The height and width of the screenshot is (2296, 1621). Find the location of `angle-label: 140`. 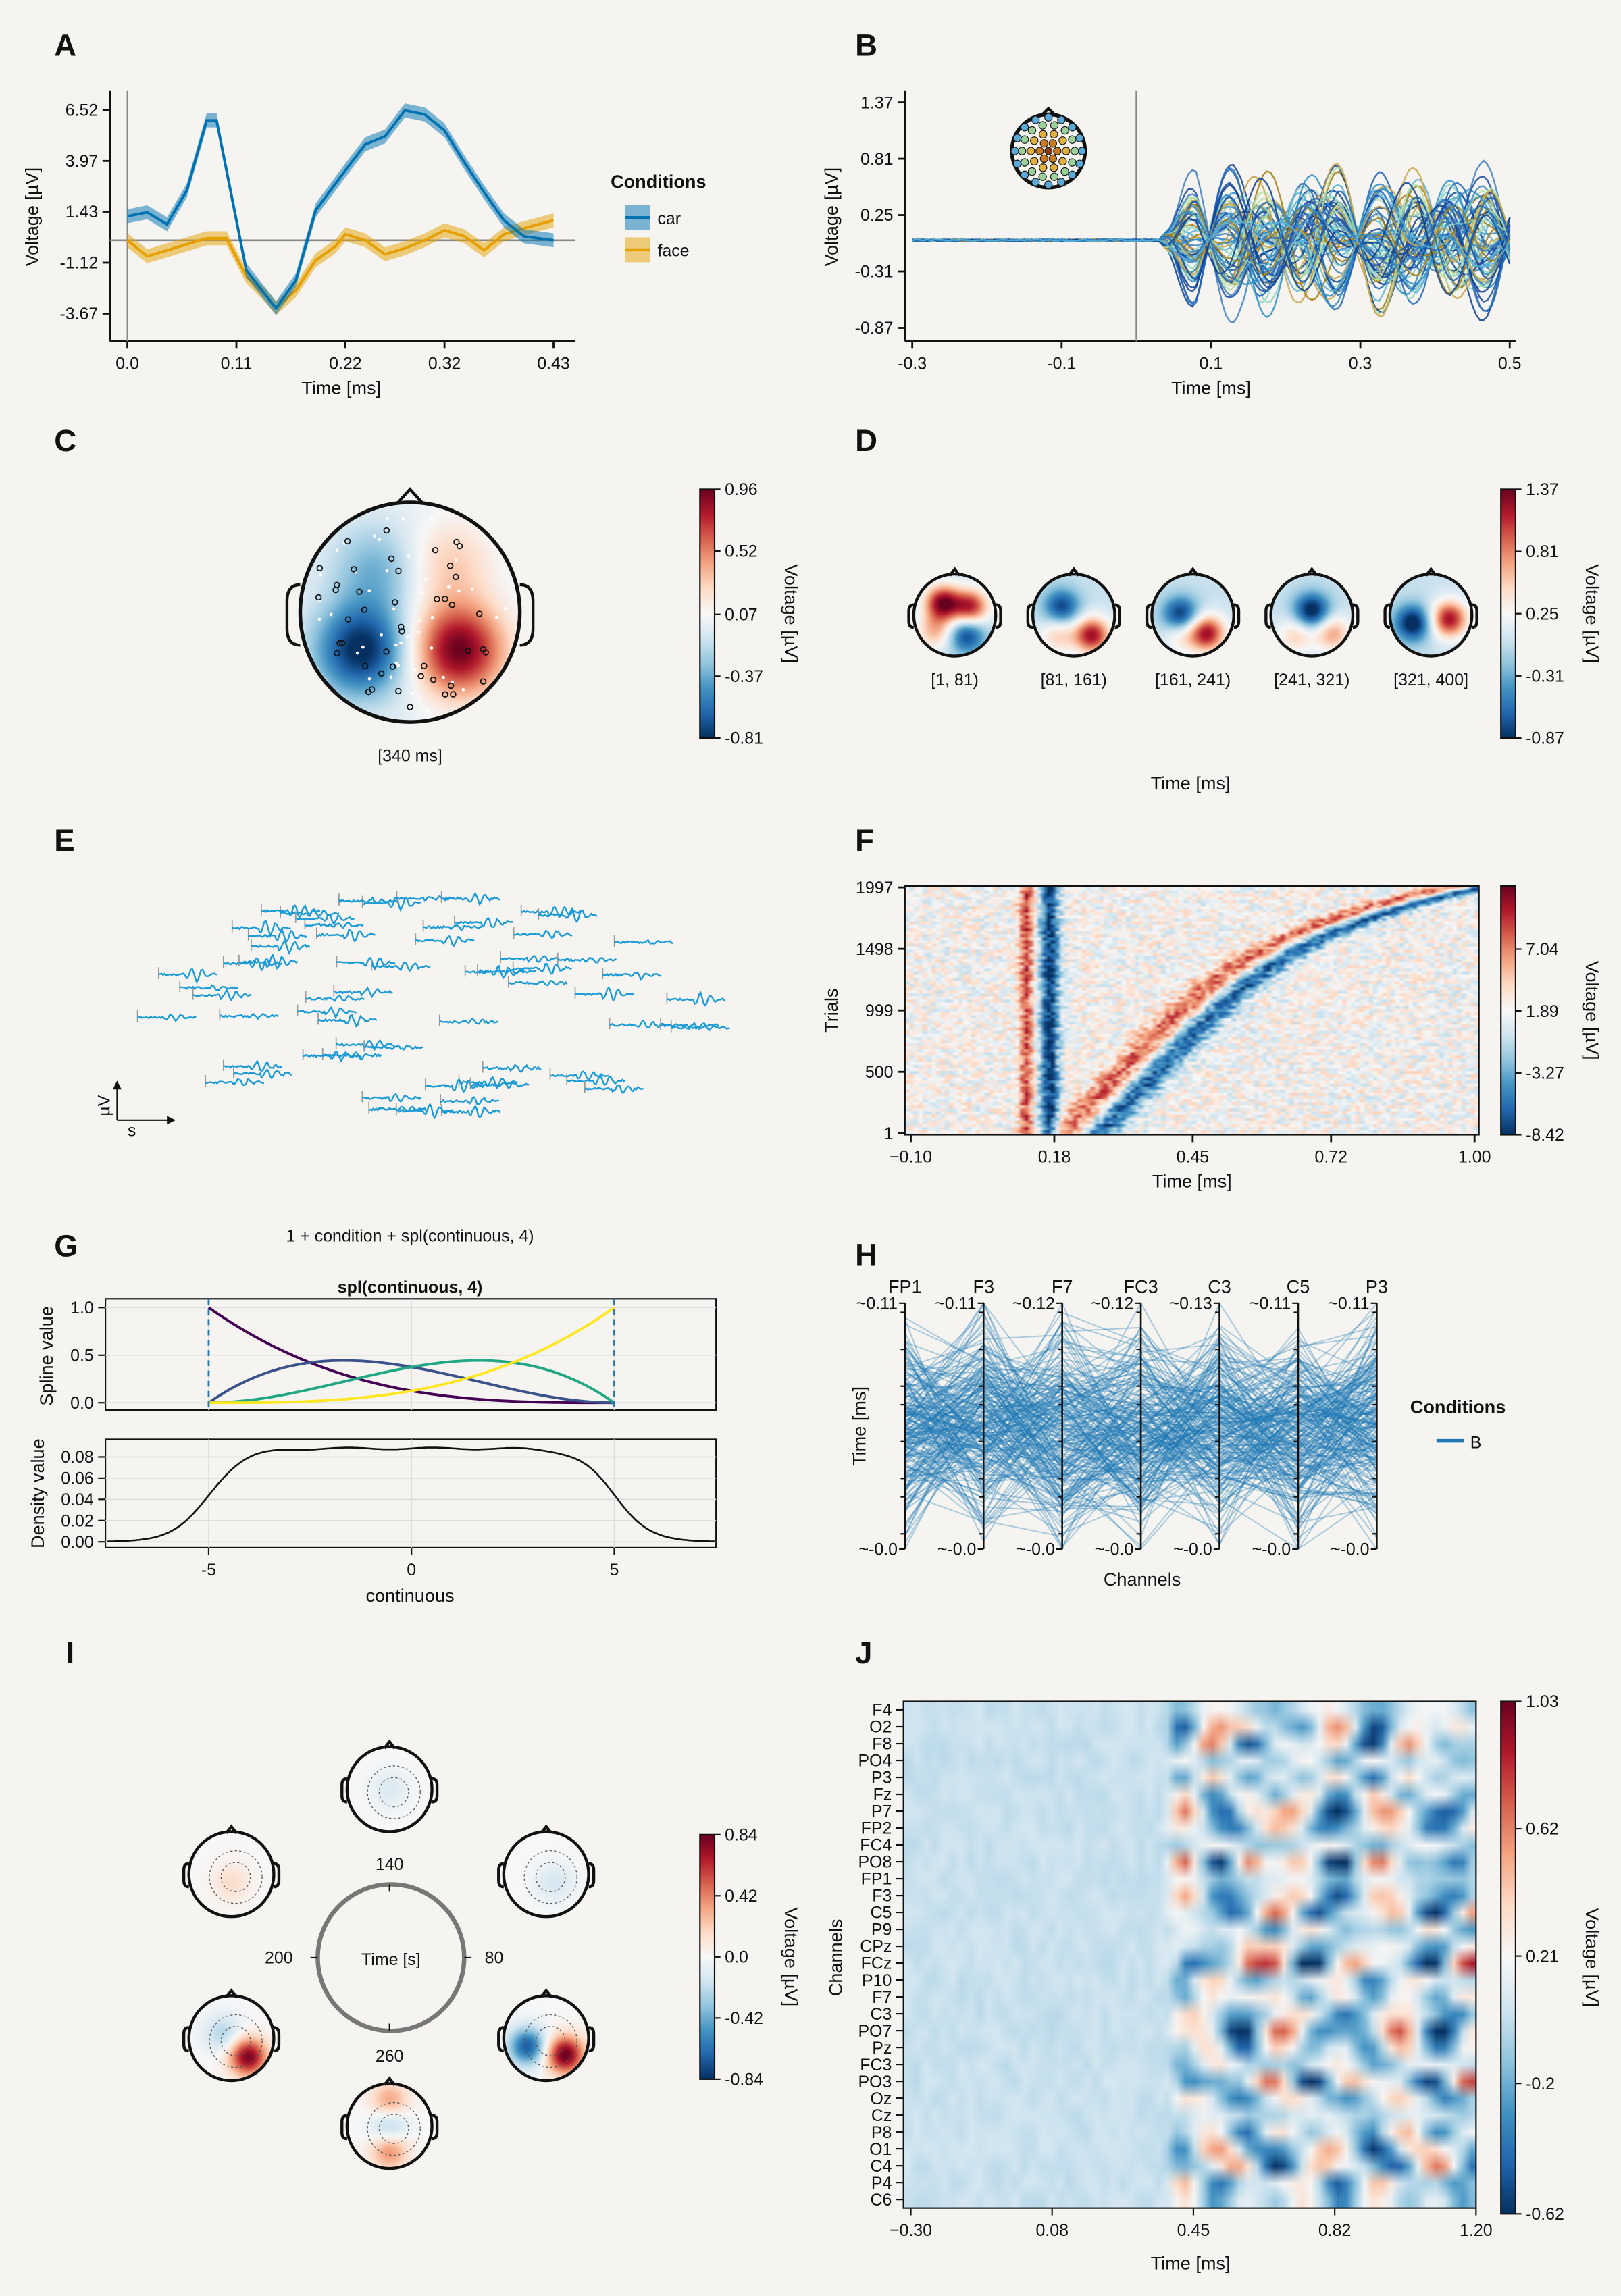

angle-label: 140 is located at coordinates (390, 1865).